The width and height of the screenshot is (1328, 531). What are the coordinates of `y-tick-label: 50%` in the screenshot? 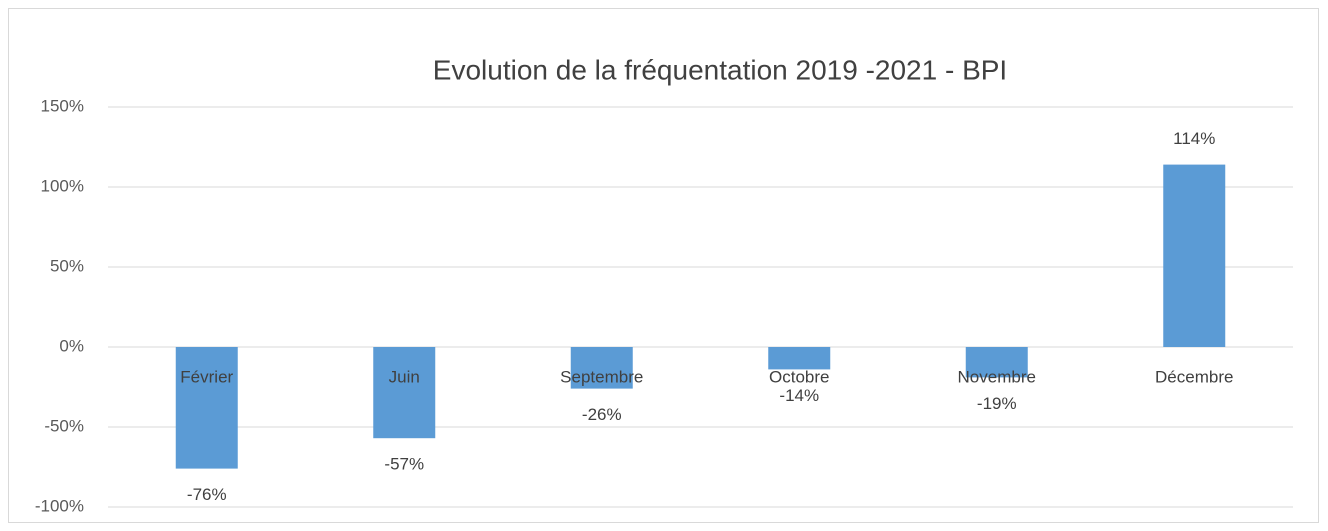 It's located at (67, 265).